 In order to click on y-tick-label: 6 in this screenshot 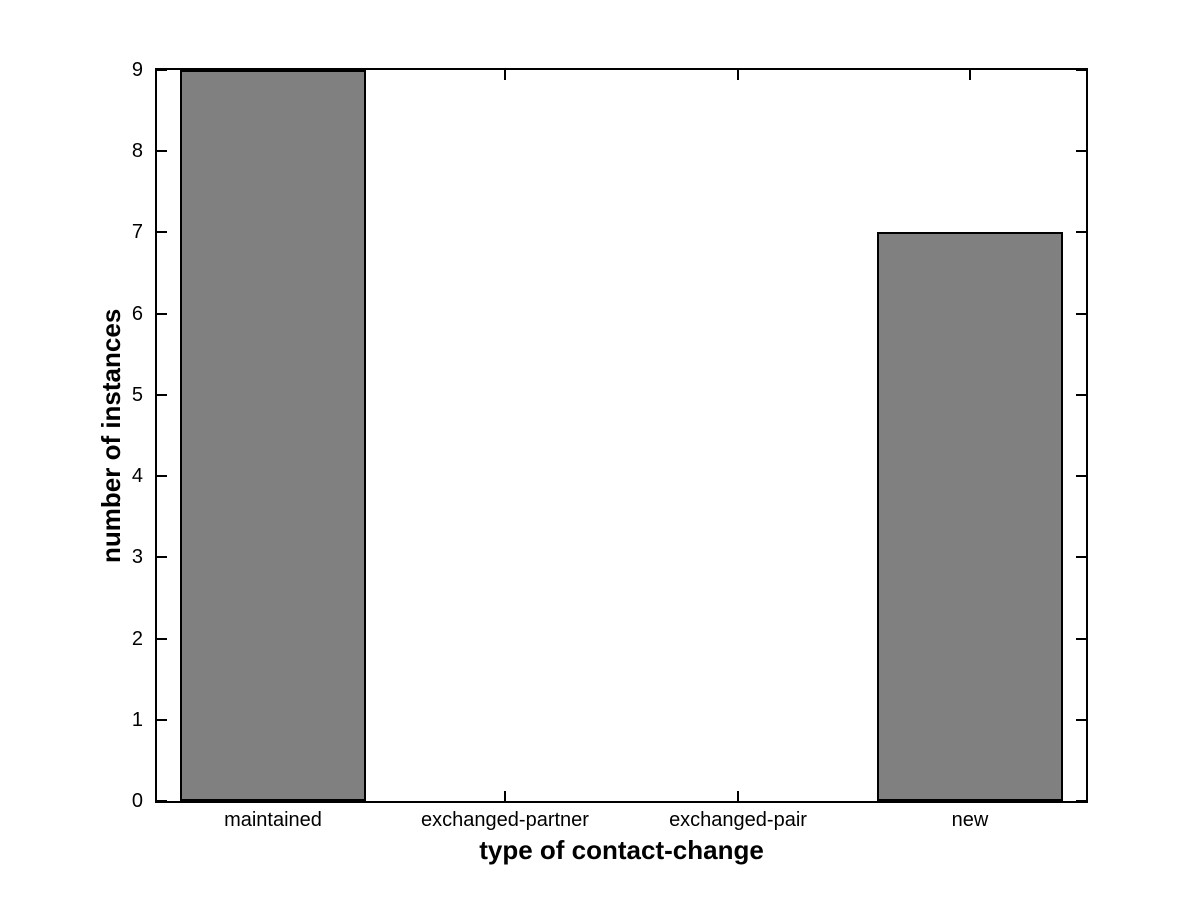, I will do `click(137, 314)`.